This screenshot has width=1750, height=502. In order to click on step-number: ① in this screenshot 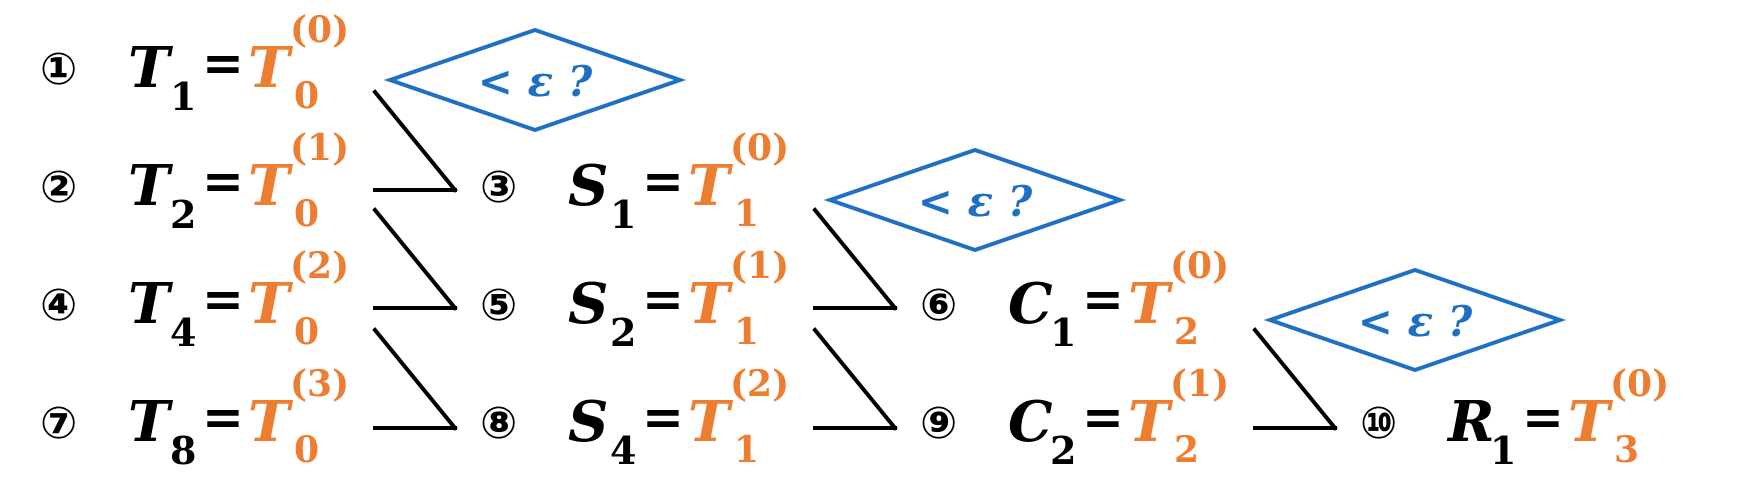, I will do `click(59, 69)`.